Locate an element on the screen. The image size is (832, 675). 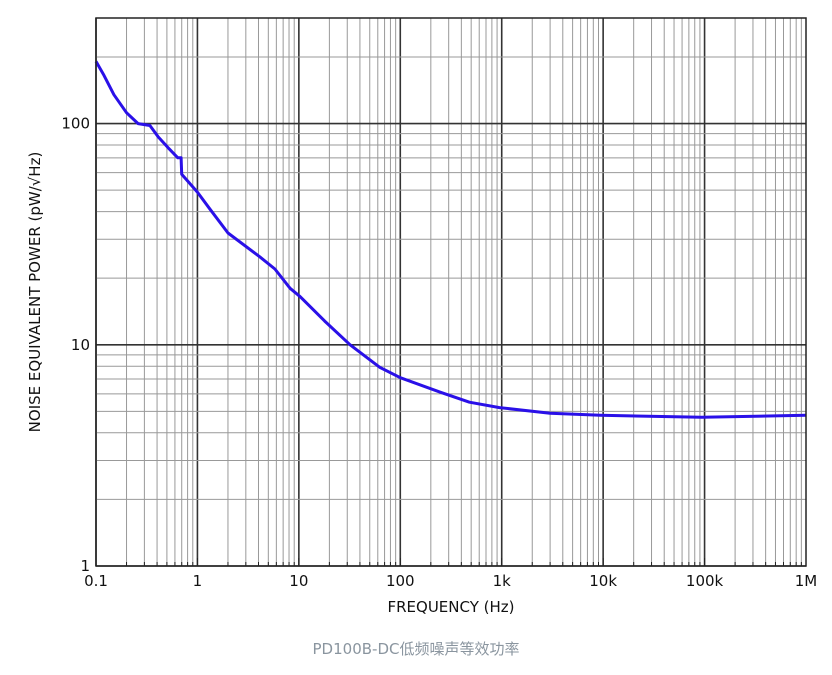
x-axis-label: FREQUENCY (Hz) is located at coordinates (450, 607).